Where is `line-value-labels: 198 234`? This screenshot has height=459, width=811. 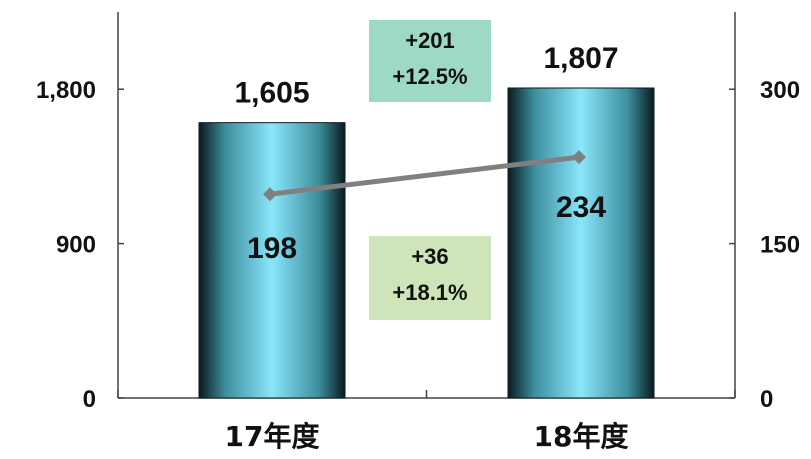
line-value-labels: 198 234 is located at coordinates (426, 228).